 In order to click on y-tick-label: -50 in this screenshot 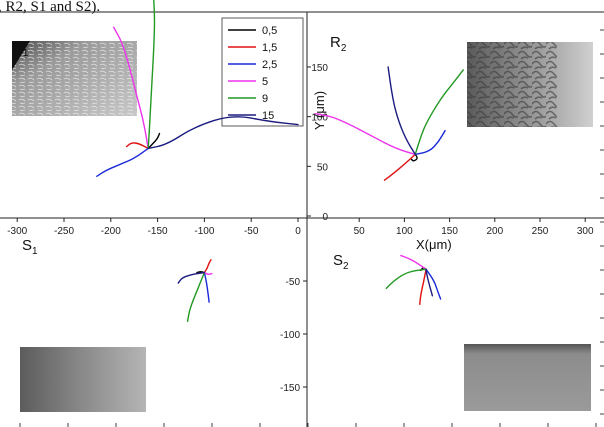, I will do `click(293, 282)`.